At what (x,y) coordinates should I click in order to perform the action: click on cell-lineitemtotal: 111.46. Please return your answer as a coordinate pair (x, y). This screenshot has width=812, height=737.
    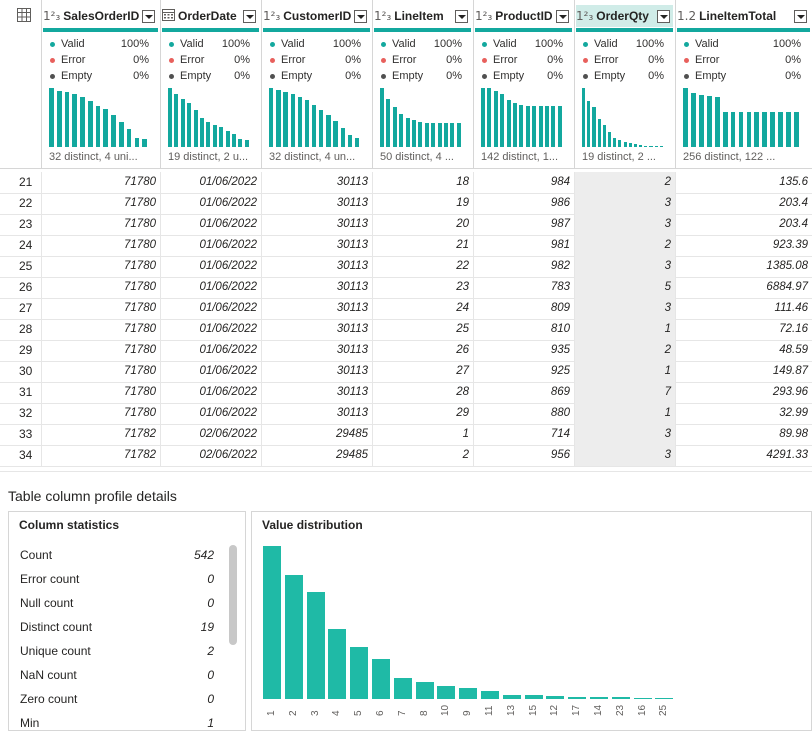
    Looking at the image, I should click on (743, 308).